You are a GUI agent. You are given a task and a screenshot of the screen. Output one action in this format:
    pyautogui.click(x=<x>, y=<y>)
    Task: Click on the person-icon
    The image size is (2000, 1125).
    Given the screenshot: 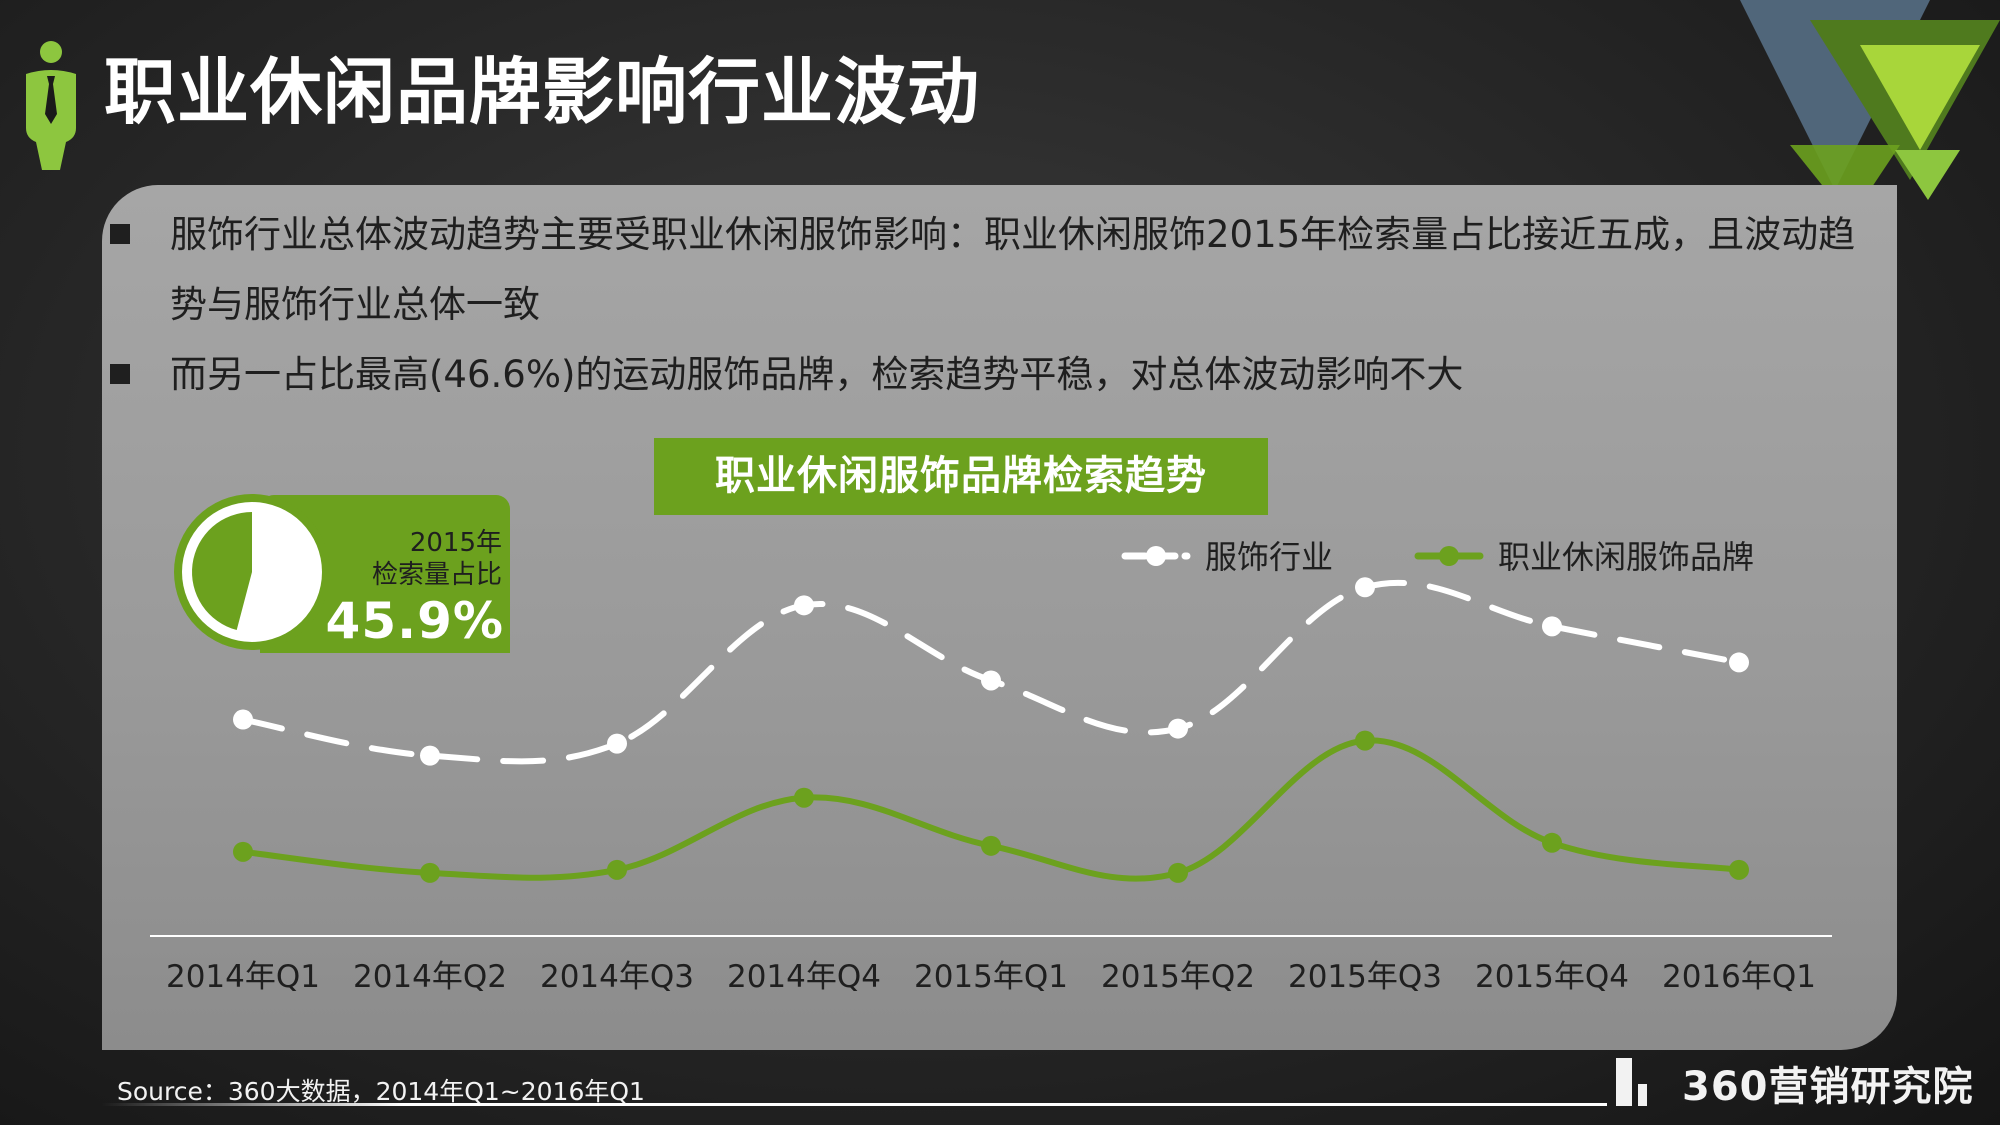 What is the action you would take?
    pyautogui.click(x=51, y=105)
    